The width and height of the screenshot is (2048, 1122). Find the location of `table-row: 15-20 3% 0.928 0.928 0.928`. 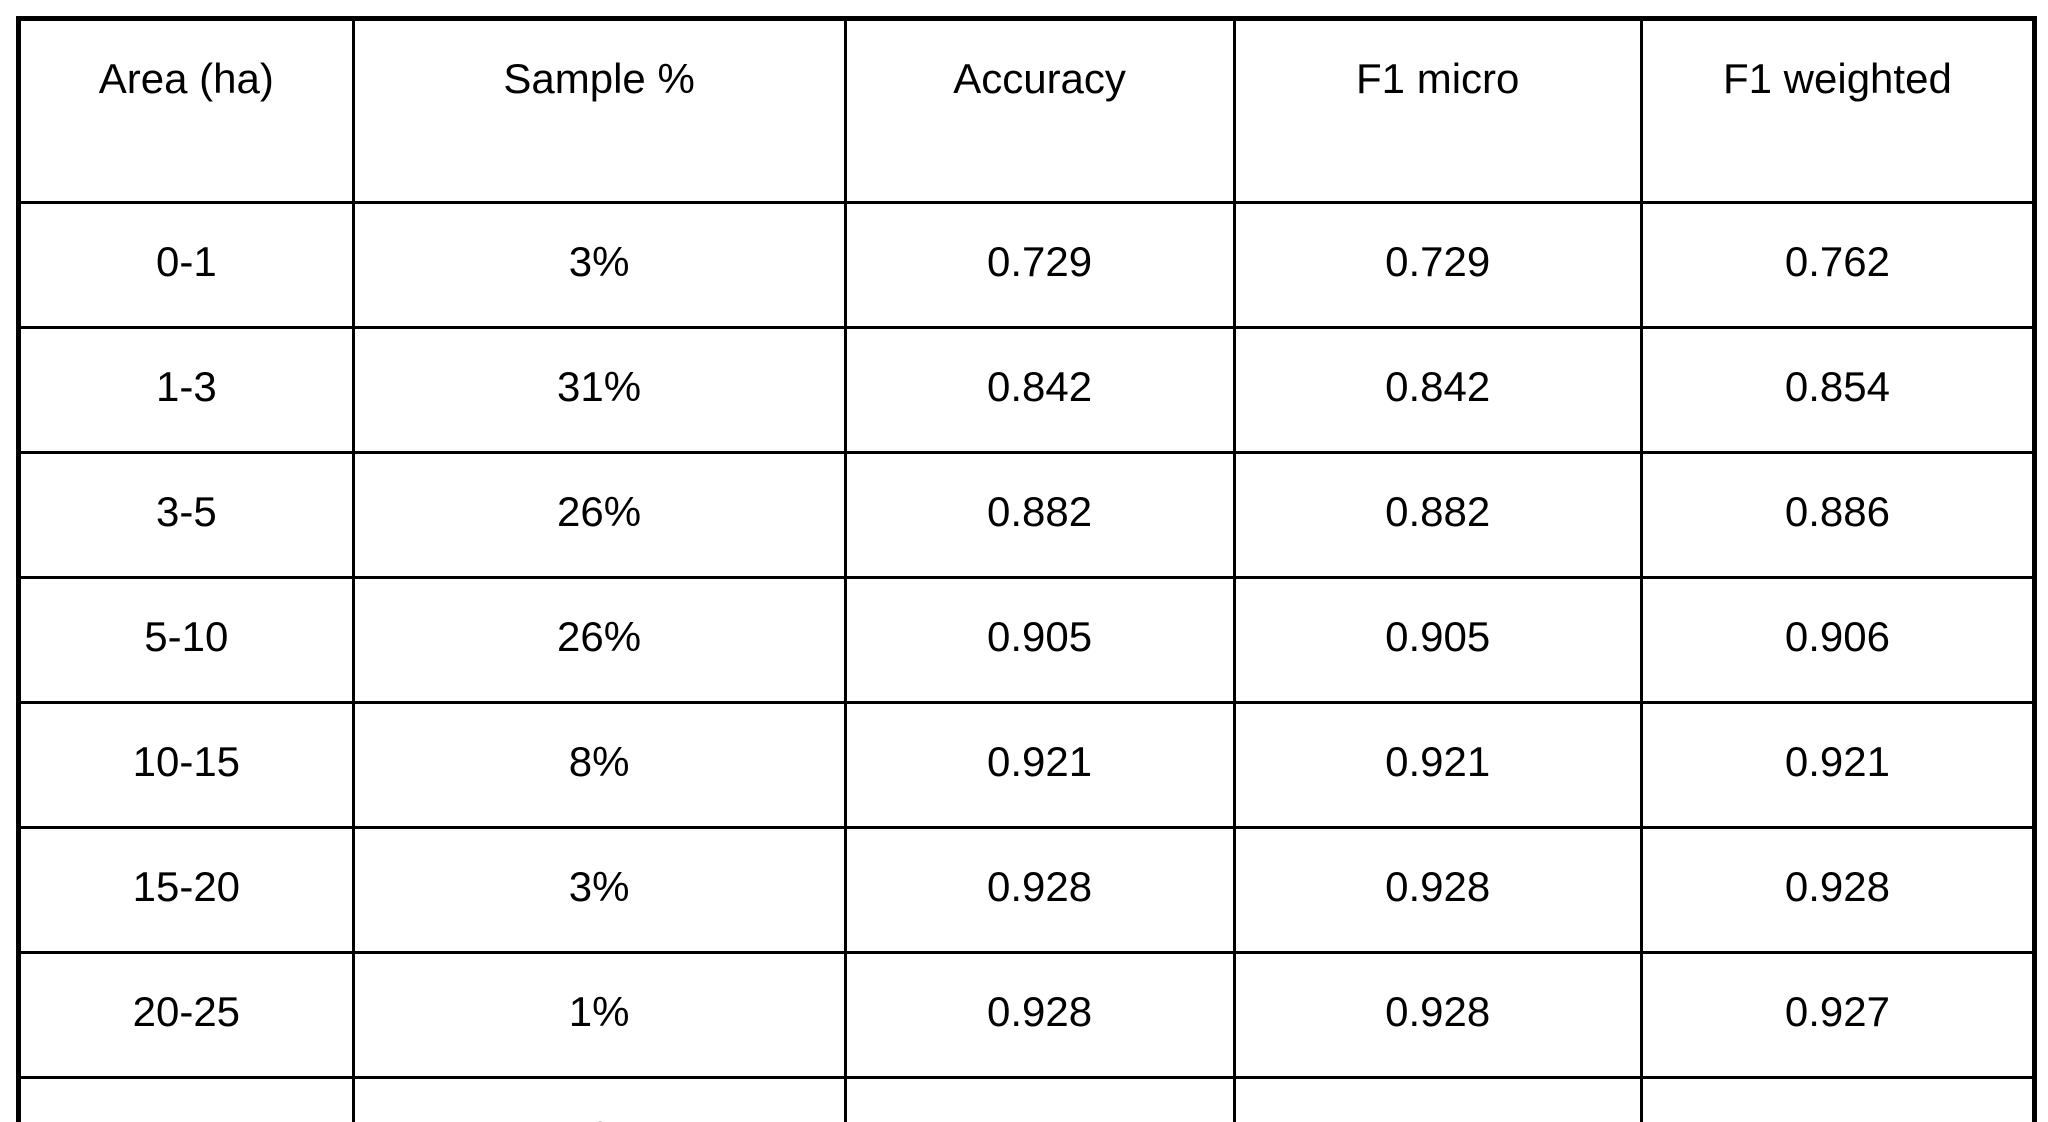

table-row: 15-20 3% 0.928 0.928 0.928 is located at coordinates (1027, 890).